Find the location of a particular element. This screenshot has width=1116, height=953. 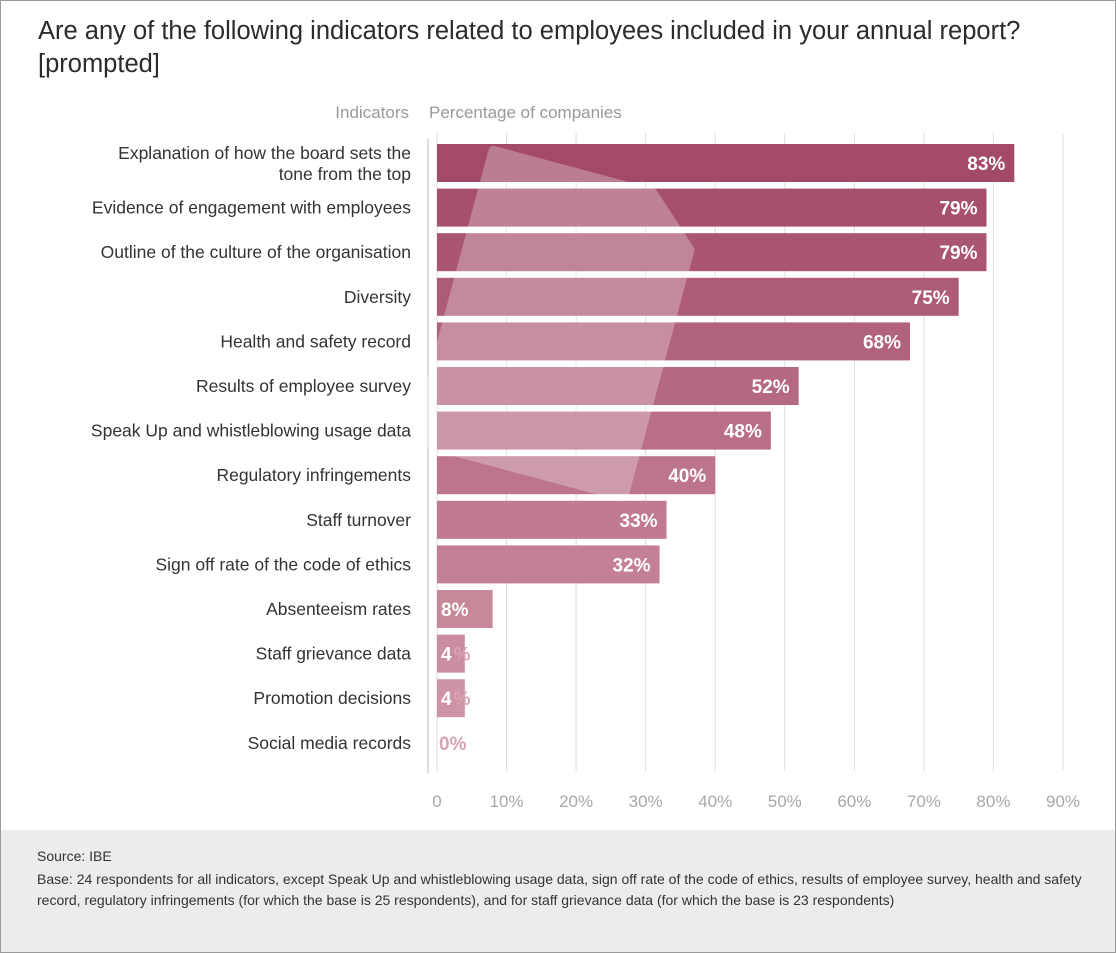

source-note: Source: IBE is located at coordinates (74, 856).